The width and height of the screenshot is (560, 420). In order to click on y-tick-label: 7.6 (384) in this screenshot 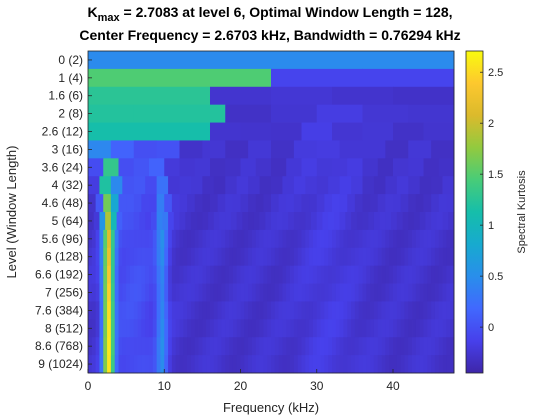, I will do `click(59, 310)`.